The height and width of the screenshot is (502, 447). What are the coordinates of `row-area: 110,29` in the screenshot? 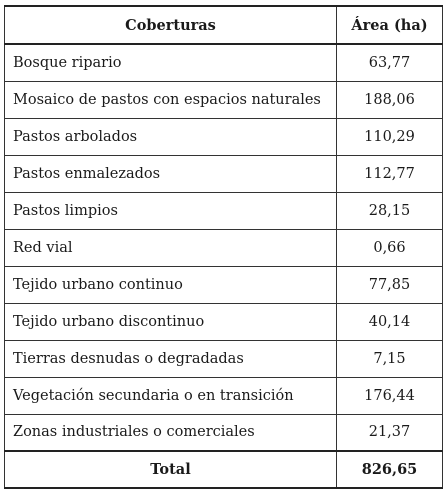 It's located at (389, 136).